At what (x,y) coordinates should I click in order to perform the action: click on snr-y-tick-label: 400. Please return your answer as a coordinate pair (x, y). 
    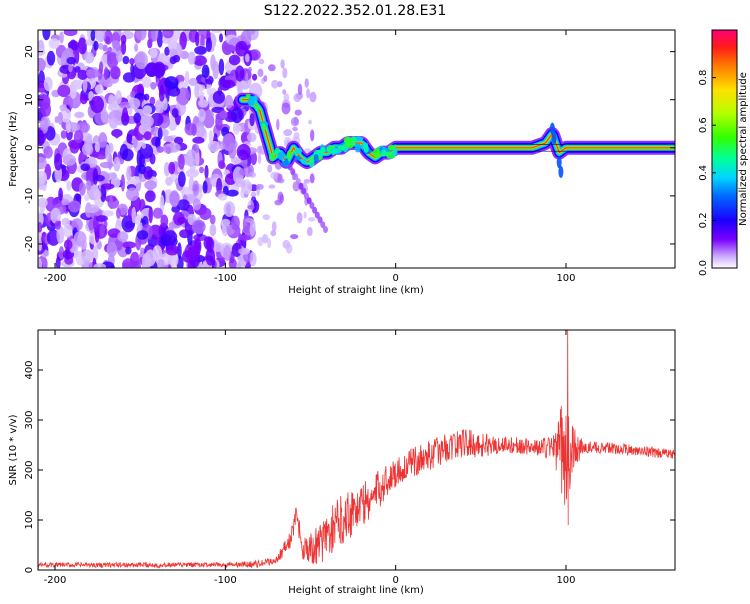
    Looking at the image, I should click on (29, 369).